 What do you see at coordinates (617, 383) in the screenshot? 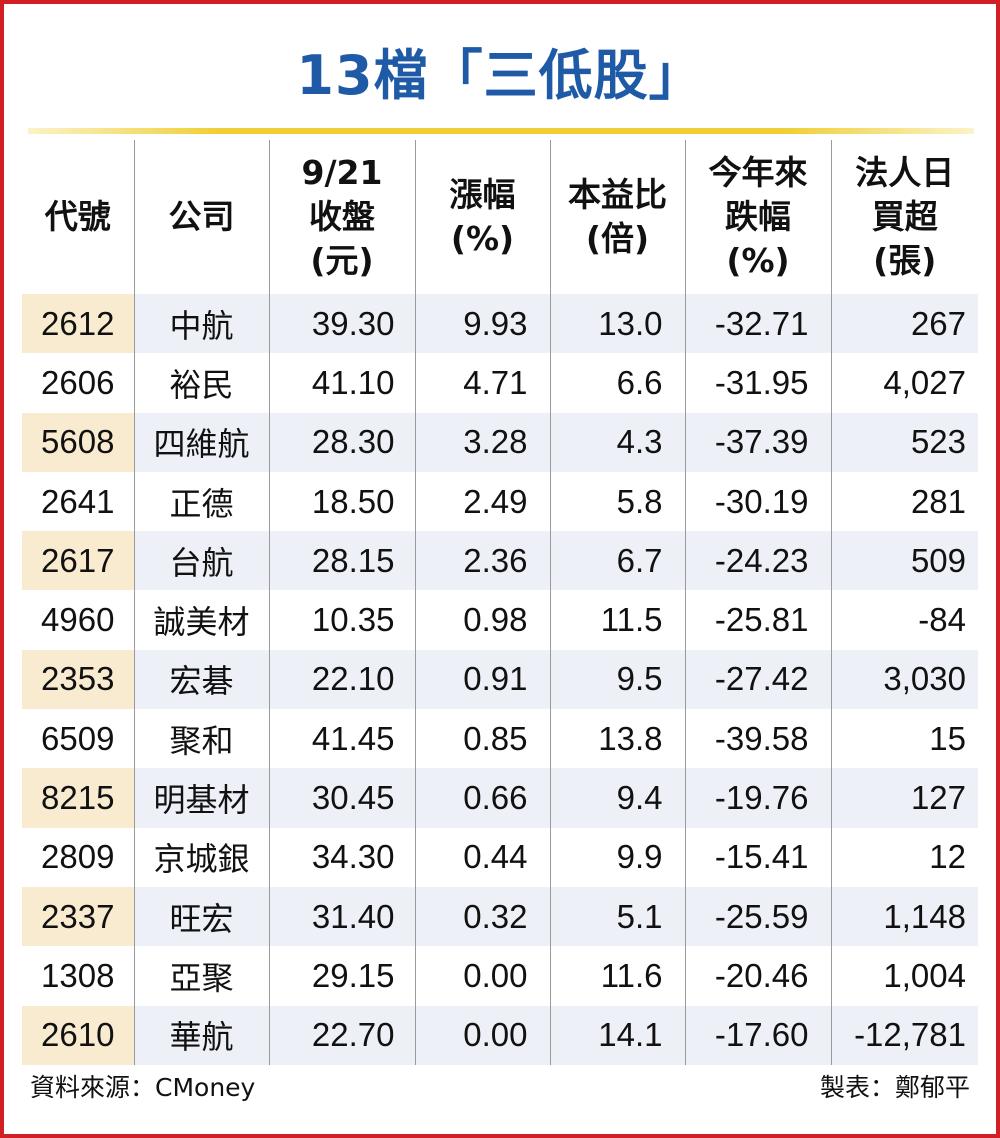
I see `cell-pe: 6.6` at bounding box center [617, 383].